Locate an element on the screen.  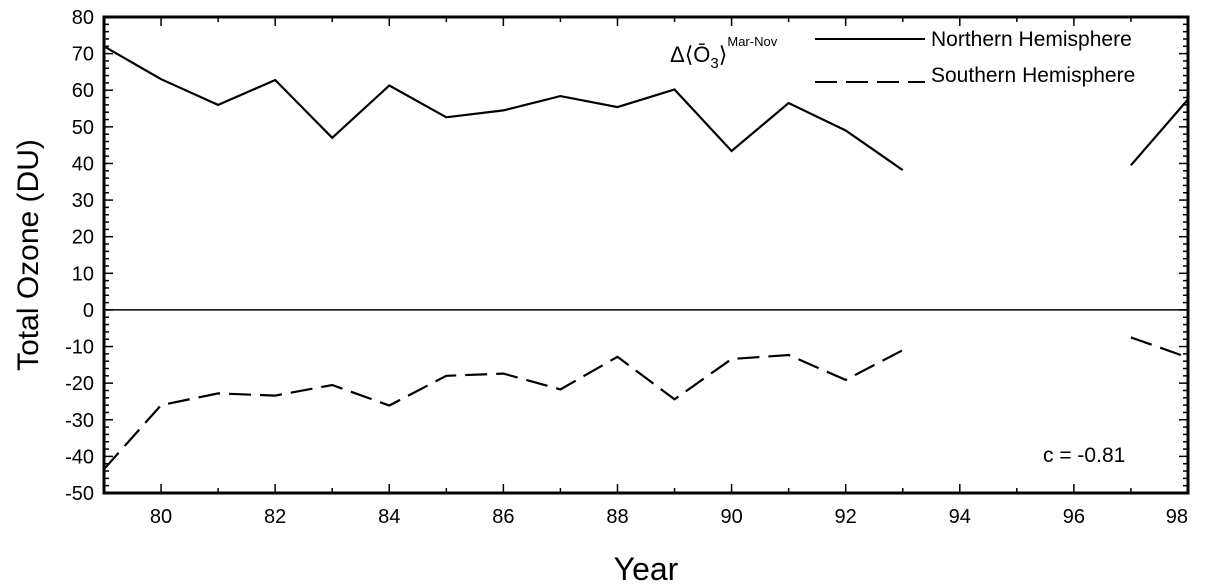
legend-north-label: Northern Hemisphere is located at coordinates (1031, 39).